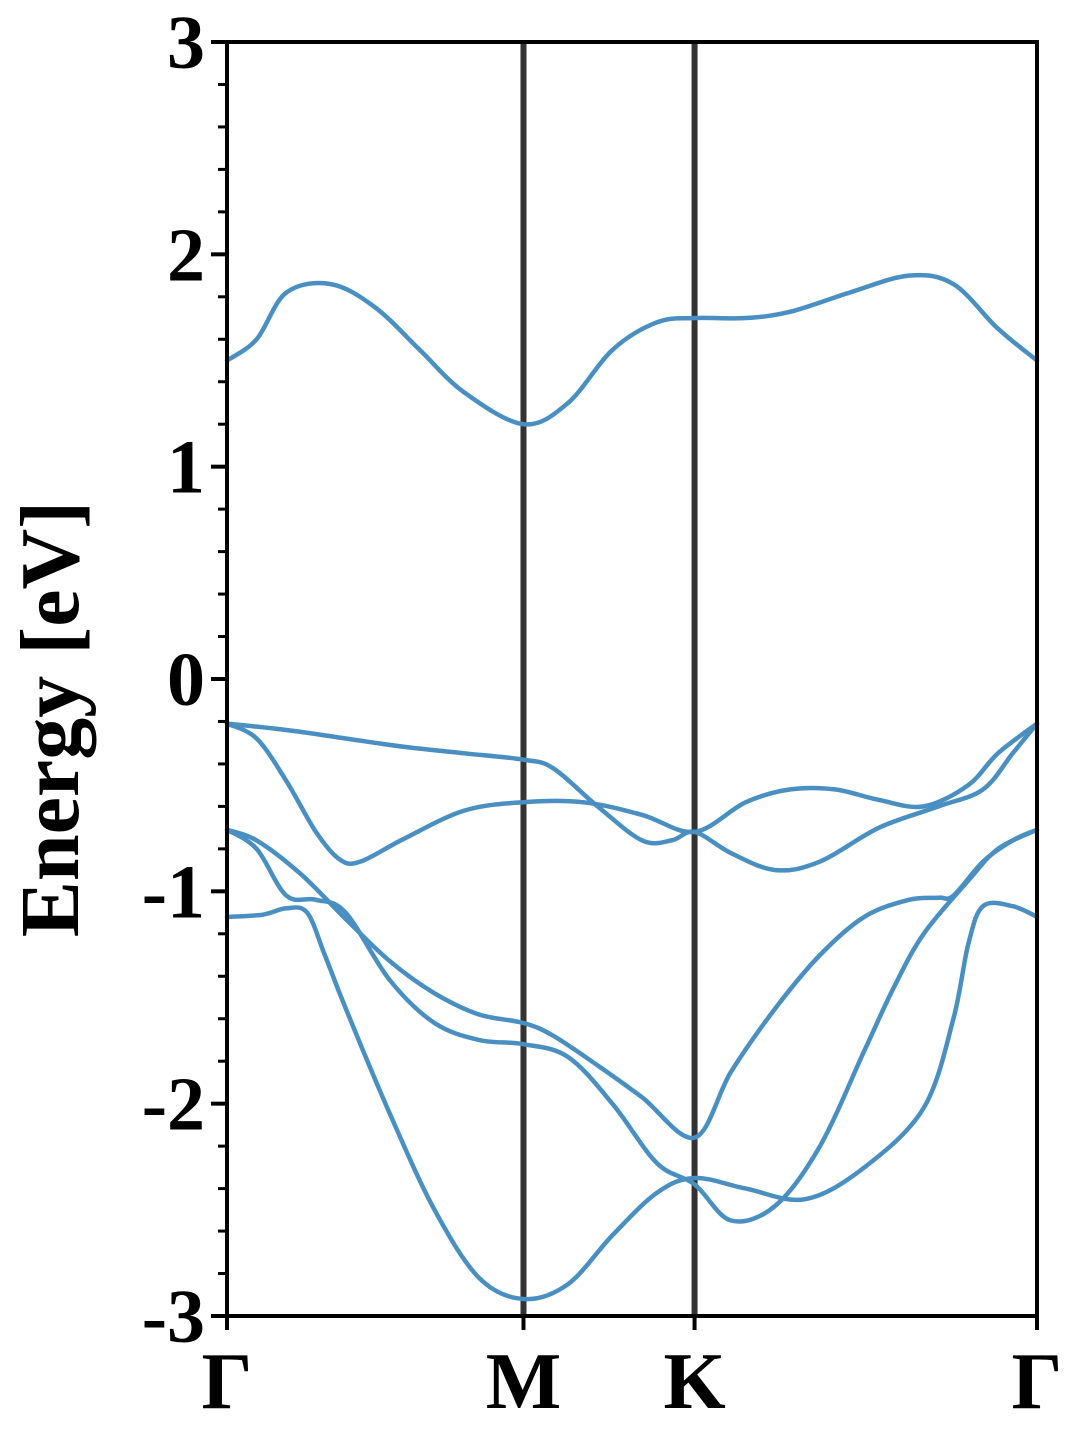 This screenshot has width=1080, height=1440. What do you see at coordinates (173, 1317) in the screenshot?
I see `y-tick-label: -3` at bounding box center [173, 1317].